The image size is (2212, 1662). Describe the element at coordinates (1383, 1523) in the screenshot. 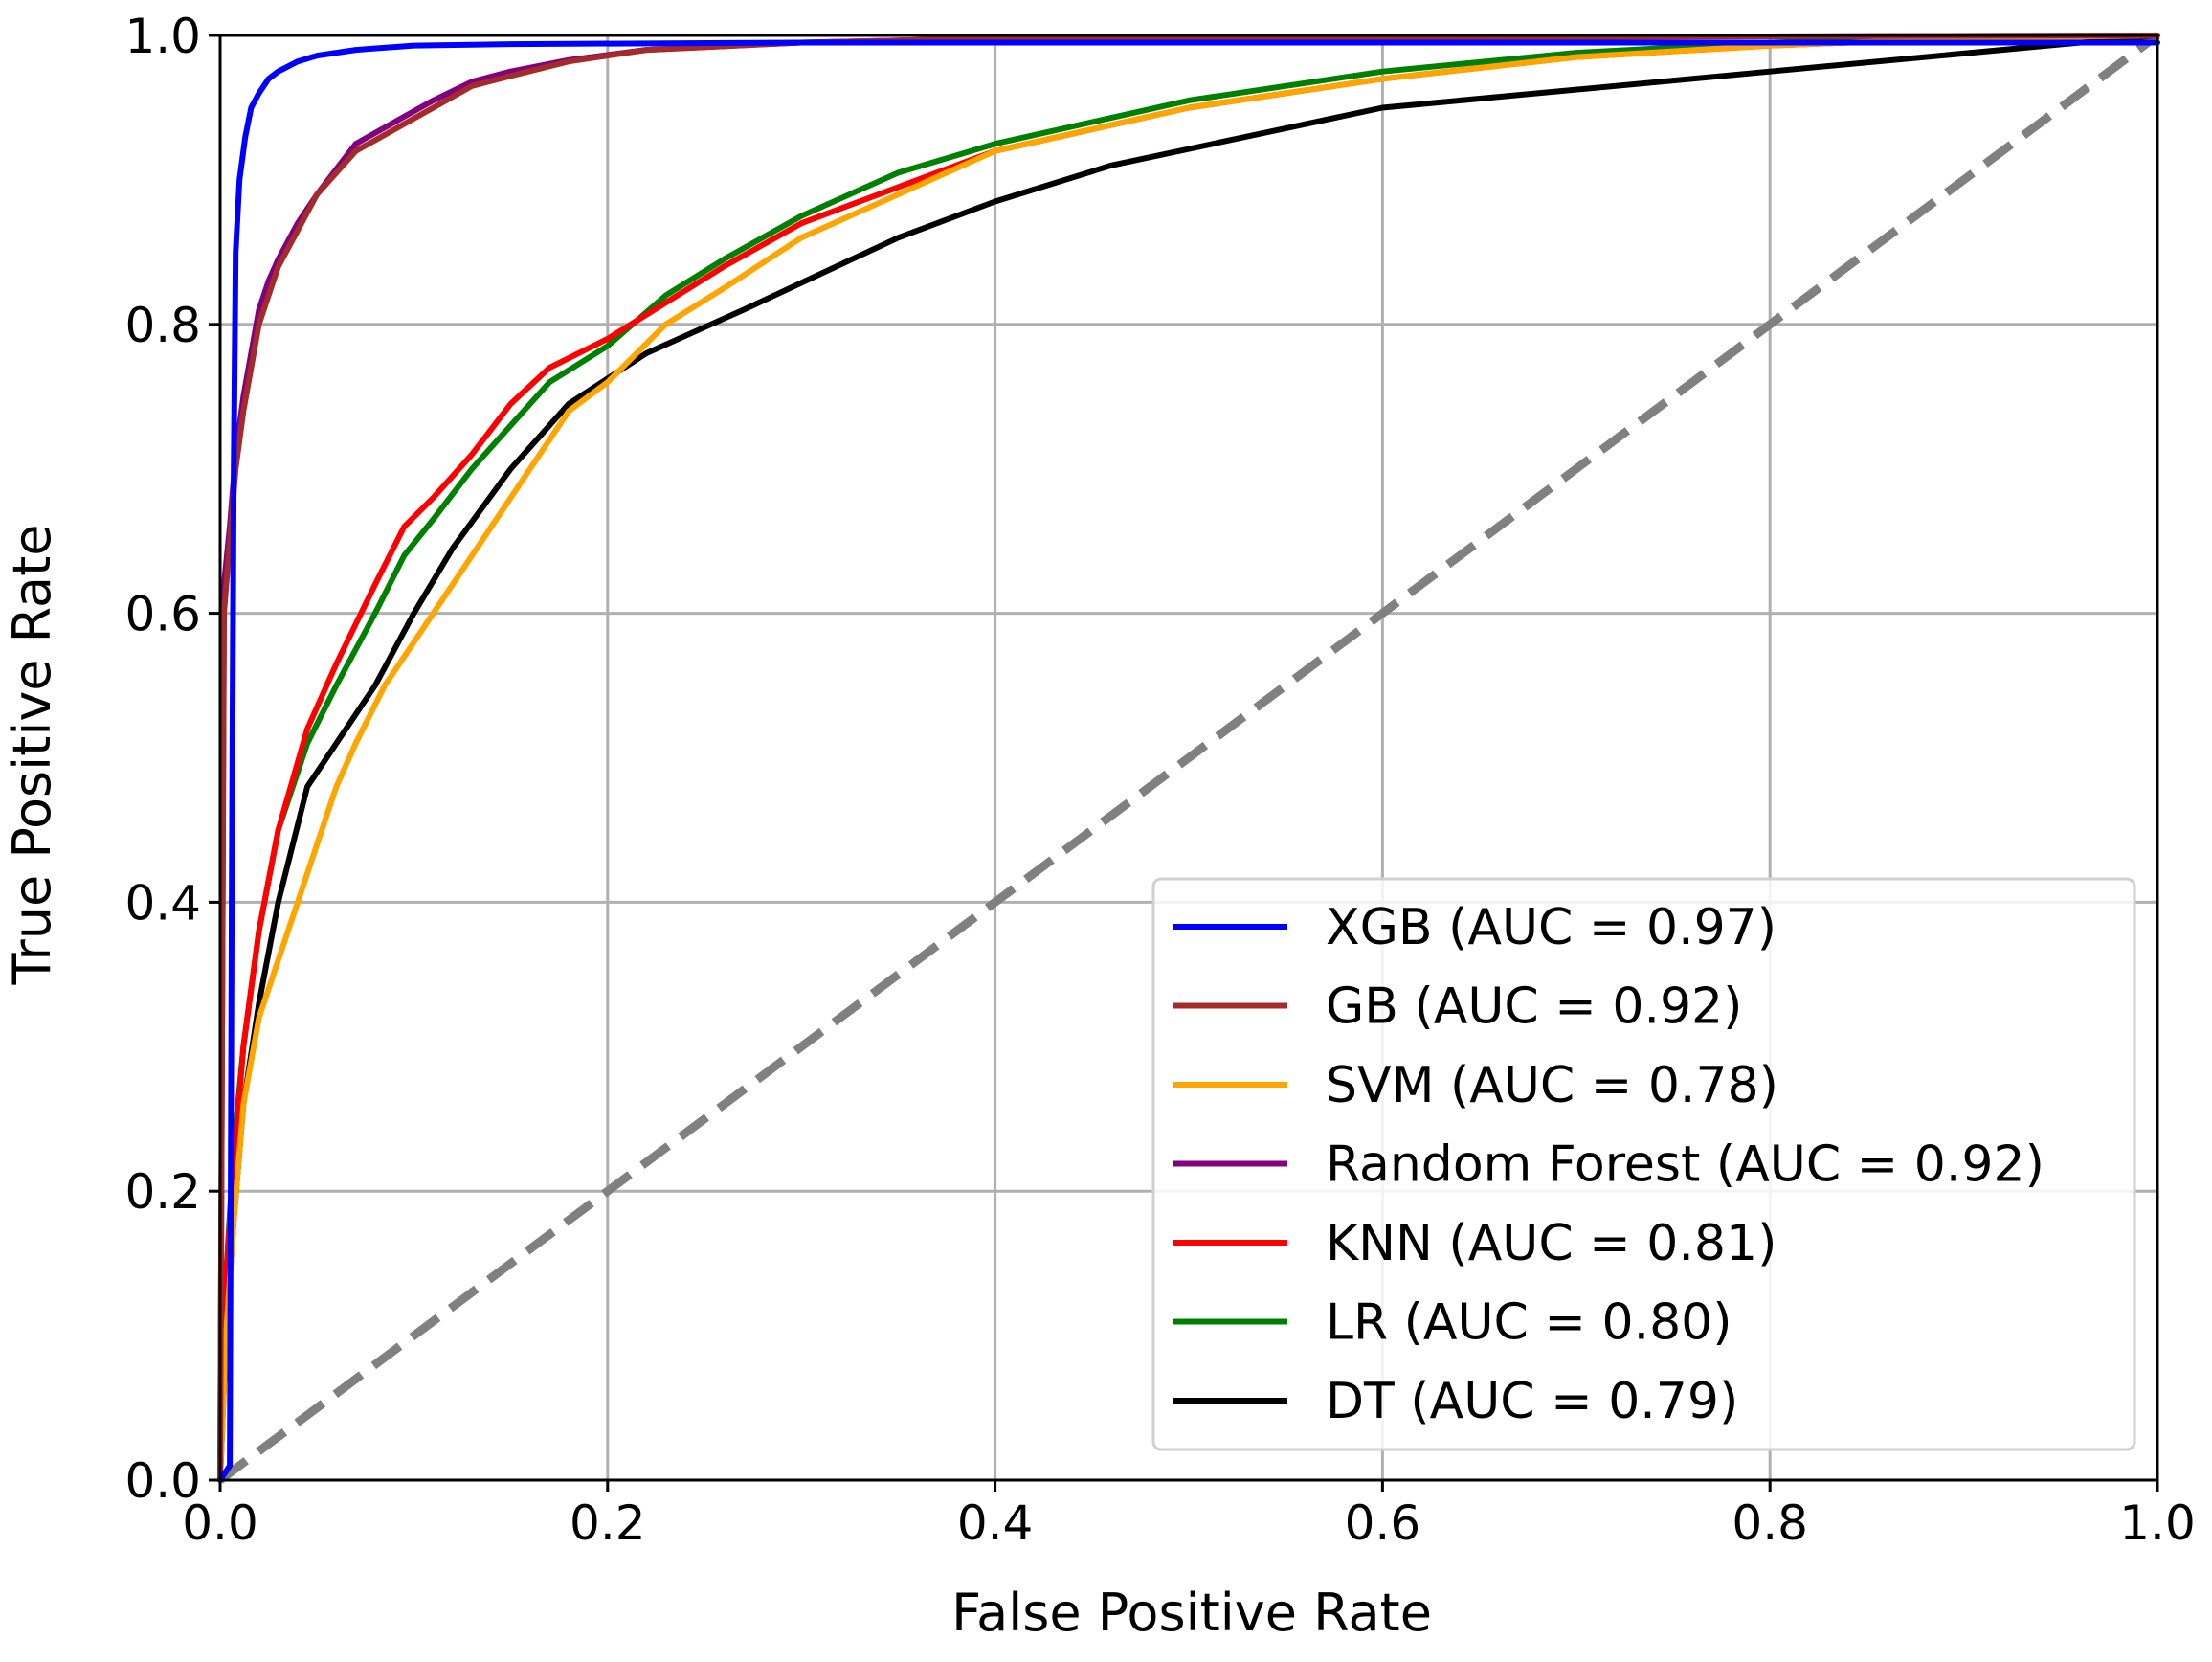

I see `x-tick-label: 0.6` at that location.